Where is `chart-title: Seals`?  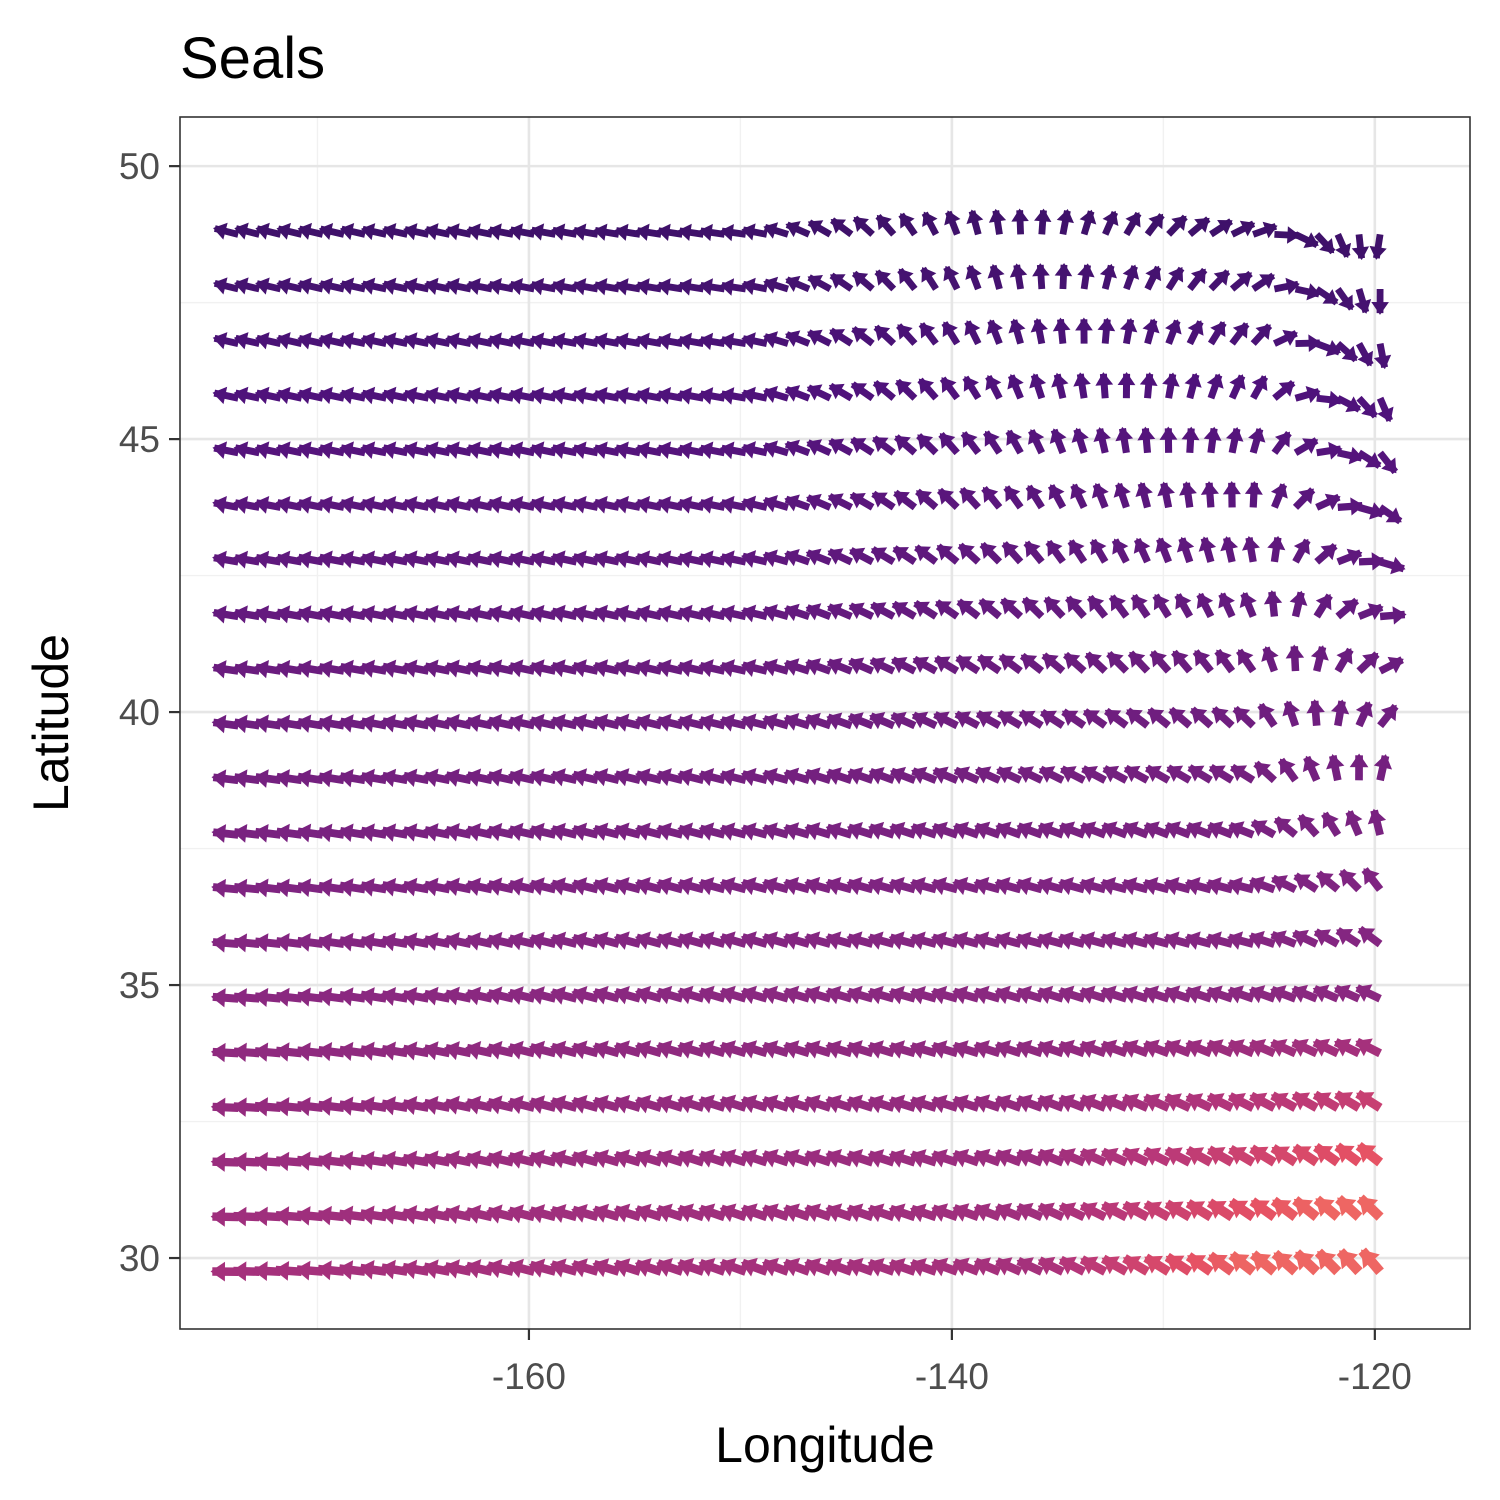 chart-title: Seals is located at coordinates (252, 58).